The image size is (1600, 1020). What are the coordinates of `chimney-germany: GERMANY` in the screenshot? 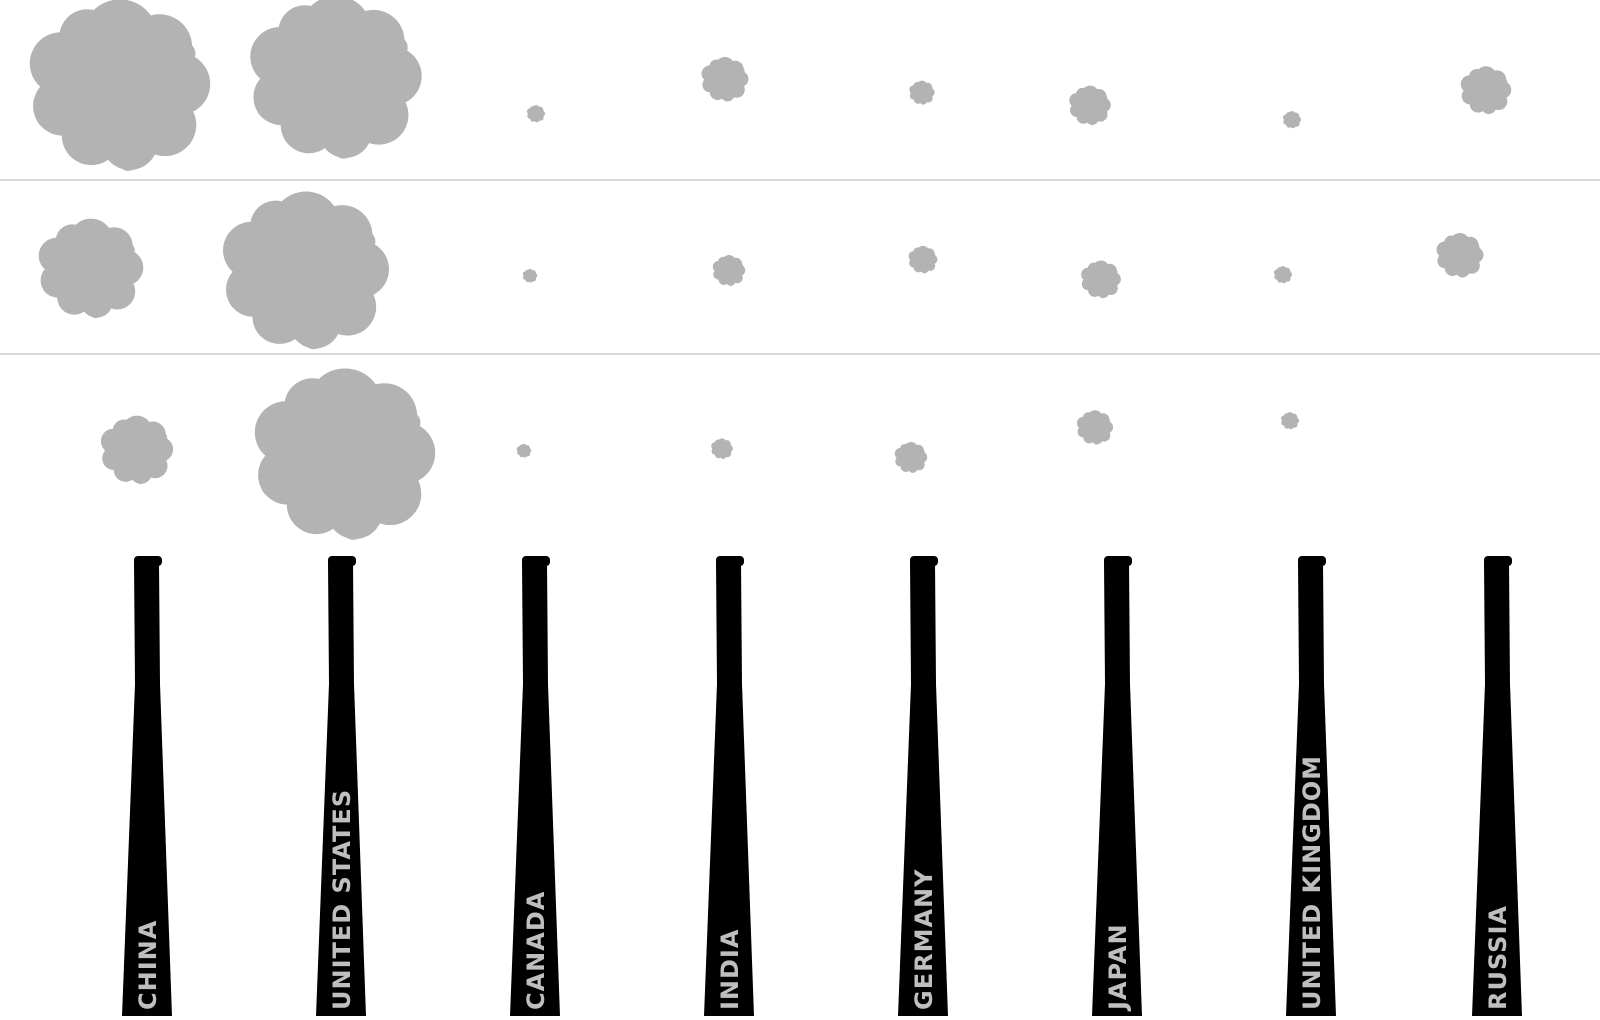 It's located at (923, 786).